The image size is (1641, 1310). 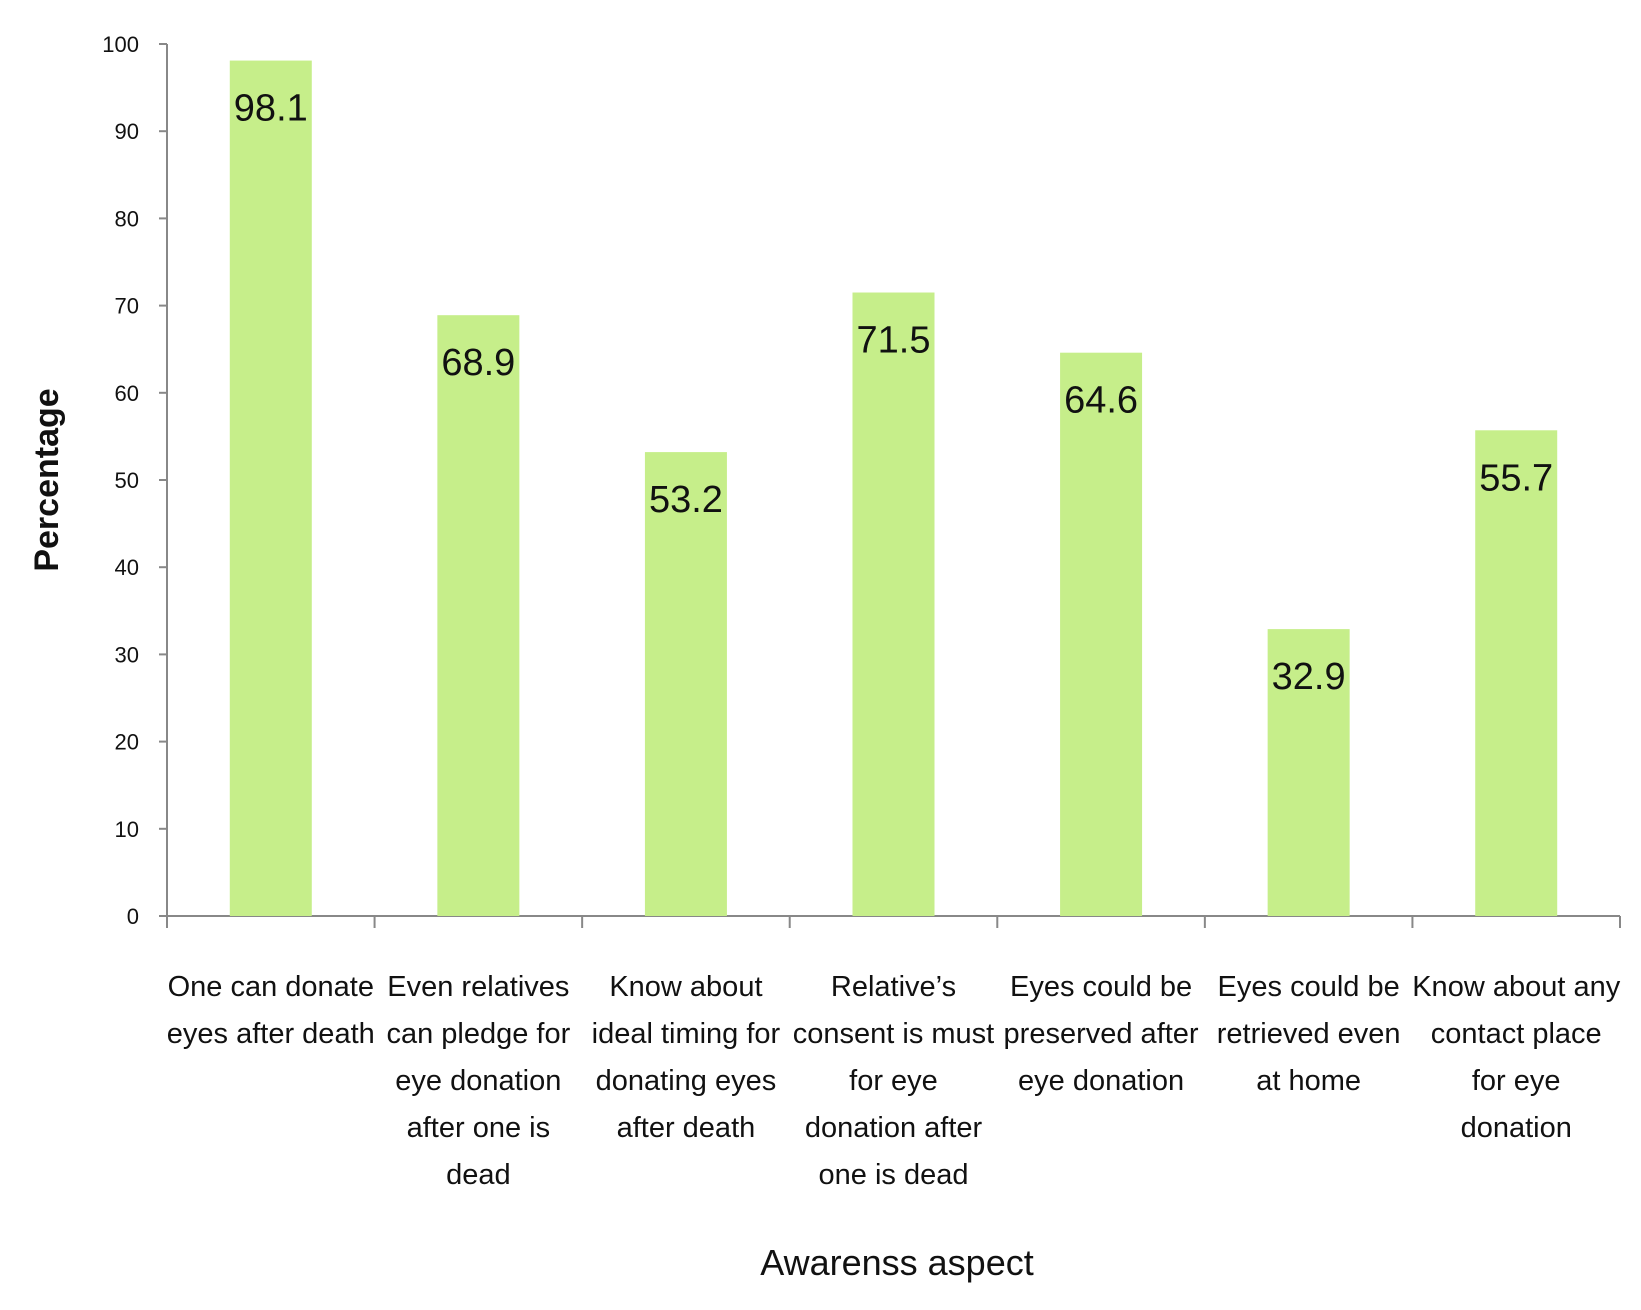 What do you see at coordinates (893, 1034) in the screenshot?
I see `category-label-line: consent is must` at bounding box center [893, 1034].